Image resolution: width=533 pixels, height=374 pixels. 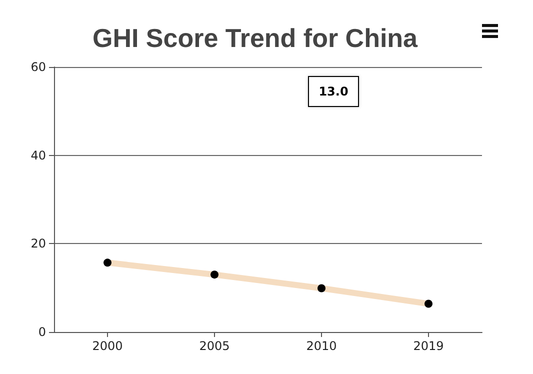 What do you see at coordinates (321, 346) in the screenshot?
I see `x-tick-label: 2010` at bounding box center [321, 346].